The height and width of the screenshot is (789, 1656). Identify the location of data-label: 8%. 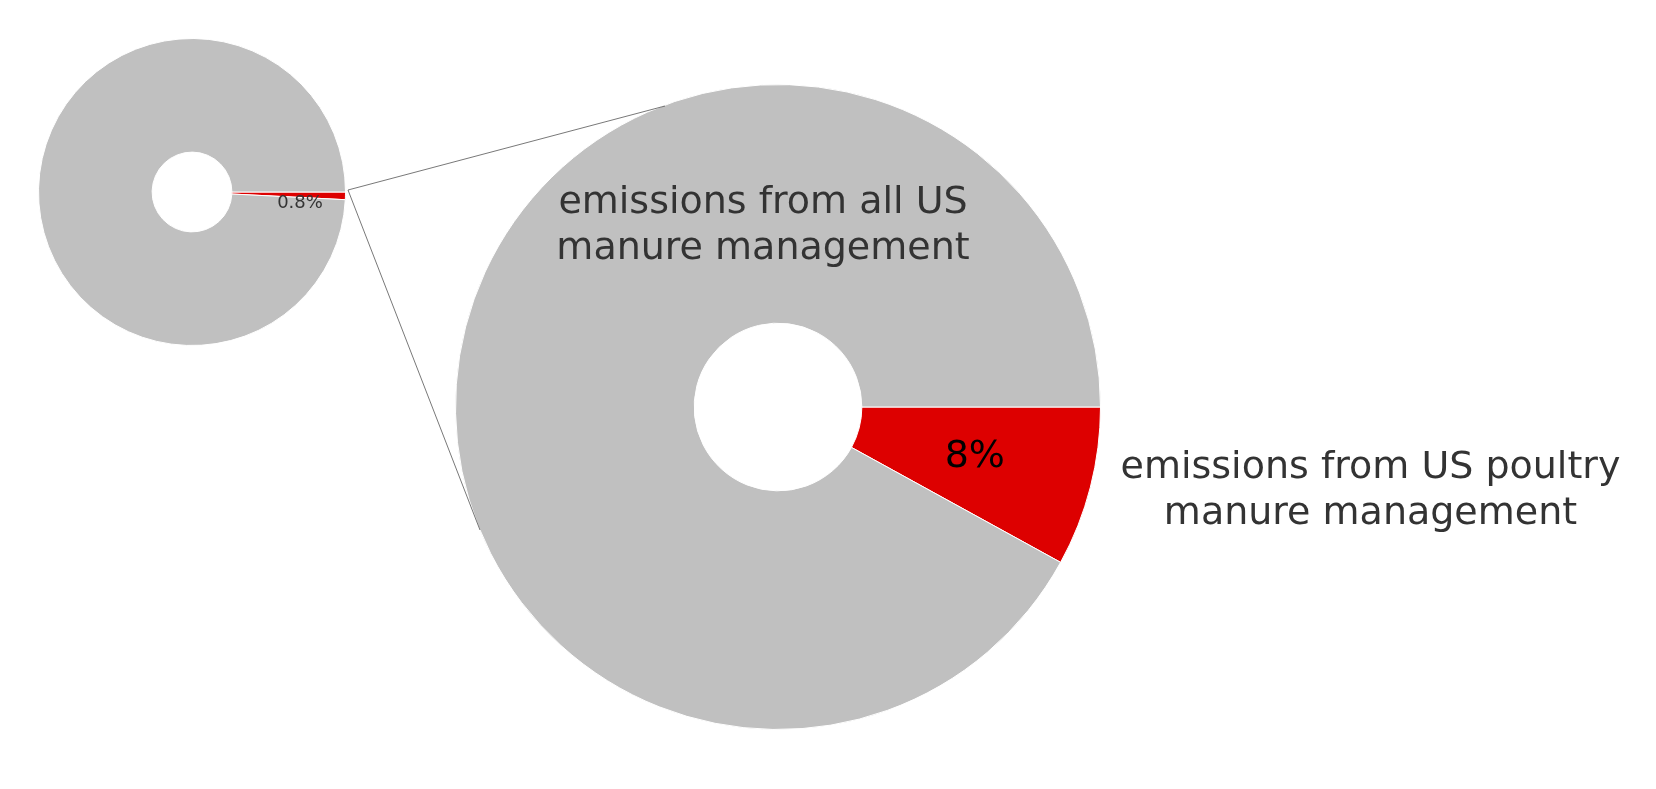
(974, 454).